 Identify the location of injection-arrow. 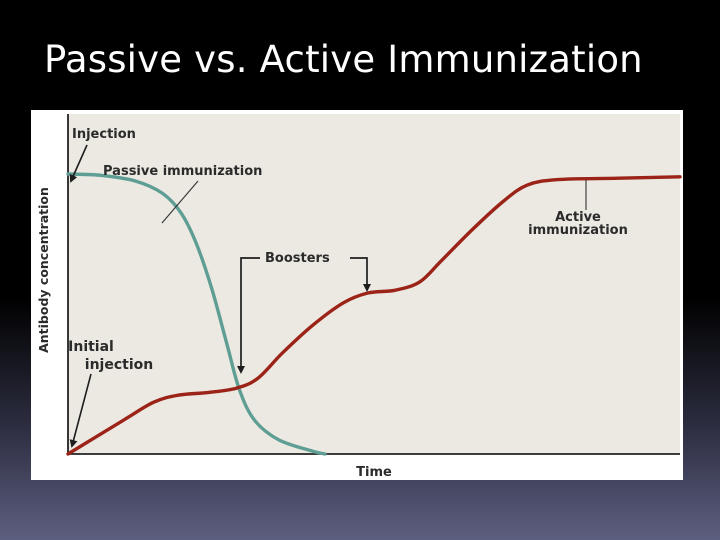
(78, 163).